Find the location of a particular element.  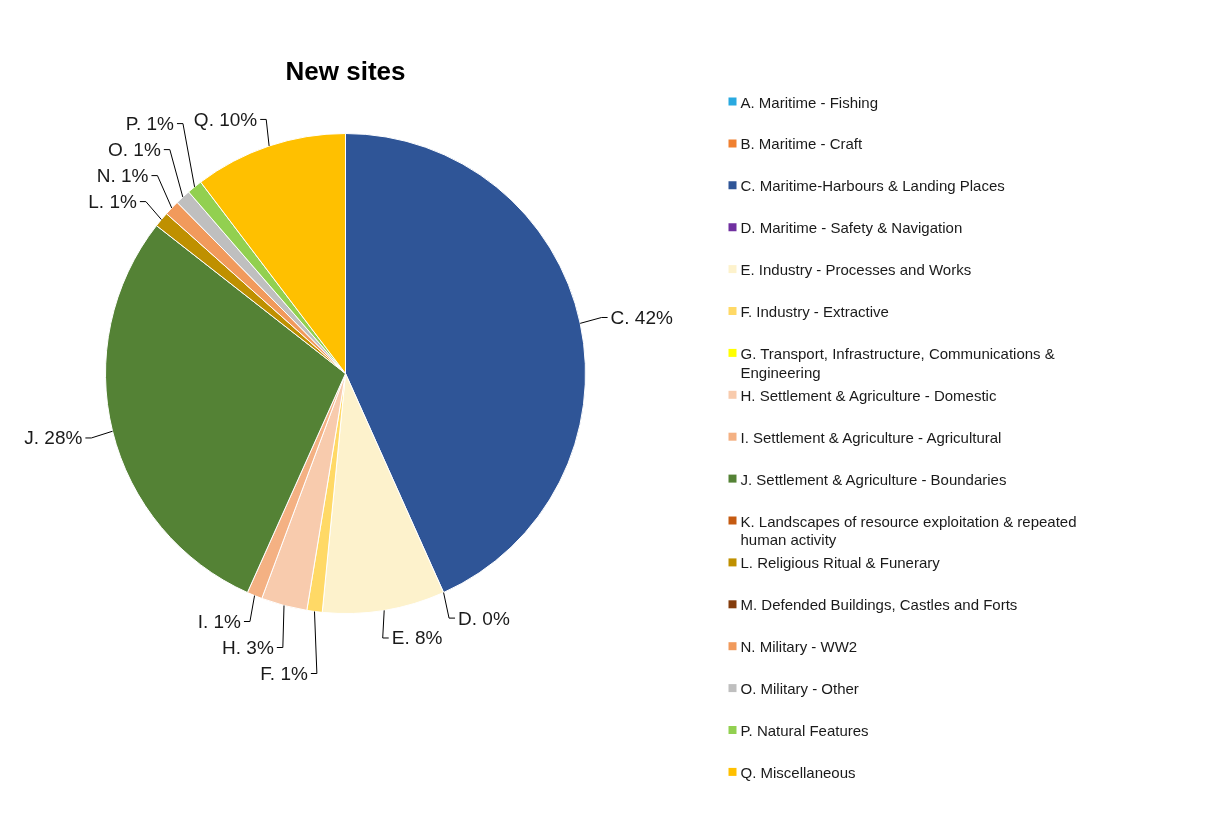

legend-label: O. Military - Other is located at coordinates (799, 689).